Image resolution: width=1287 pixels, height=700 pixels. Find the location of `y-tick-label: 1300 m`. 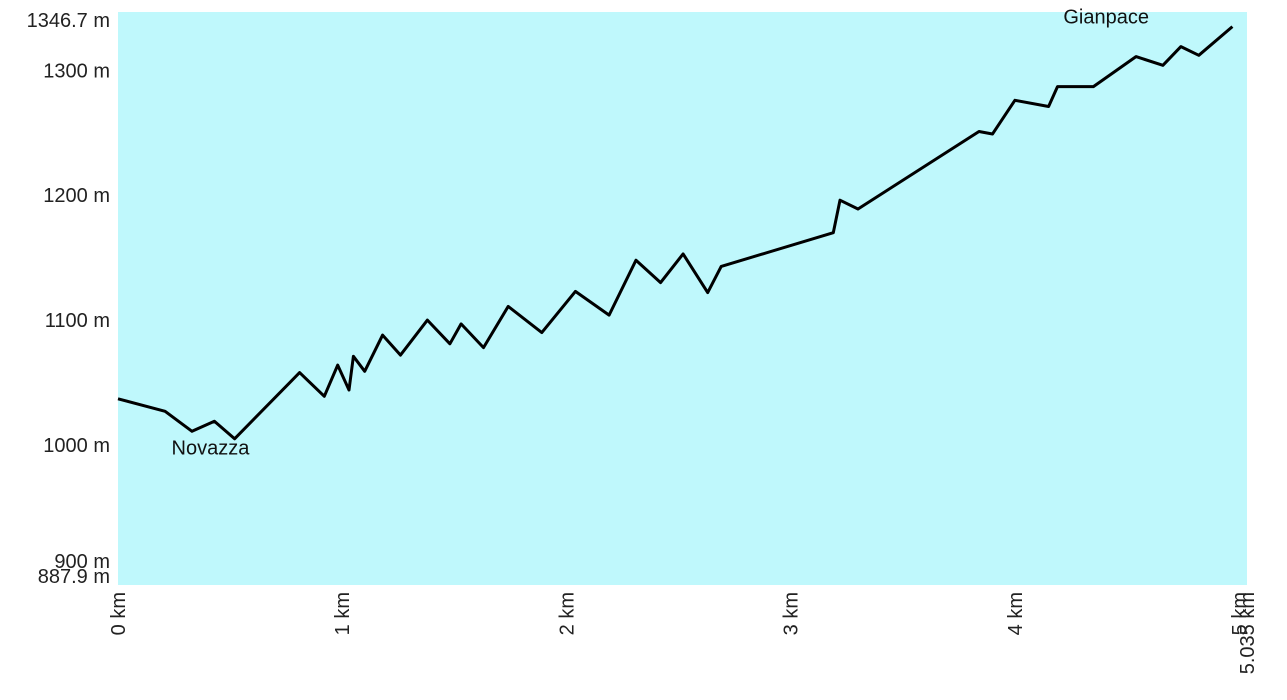

y-tick-label: 1300 m is located at coordinates (76, 71).